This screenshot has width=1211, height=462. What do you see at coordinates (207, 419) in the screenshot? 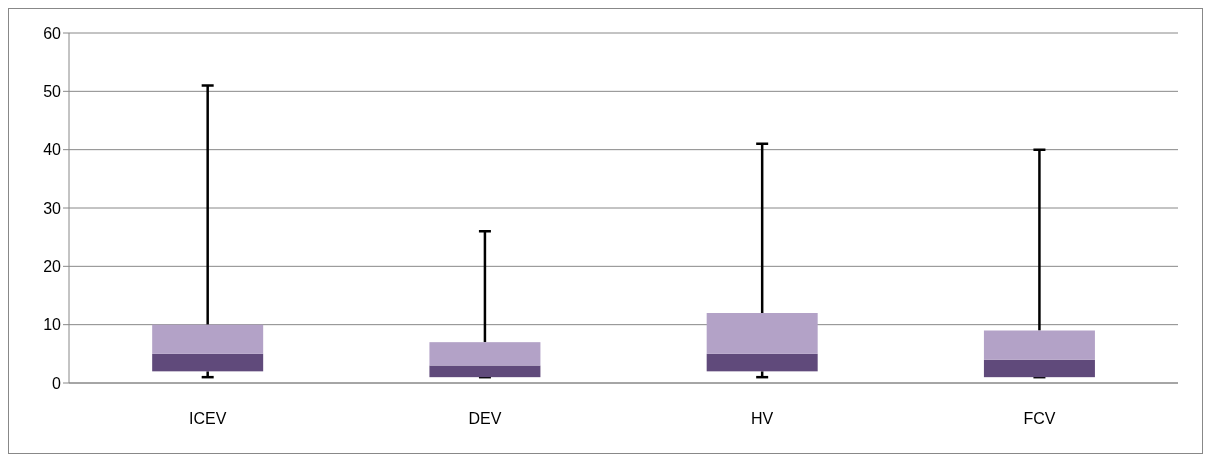
I see `x-tick-label: ICEV` at bounding box center [207, 419].